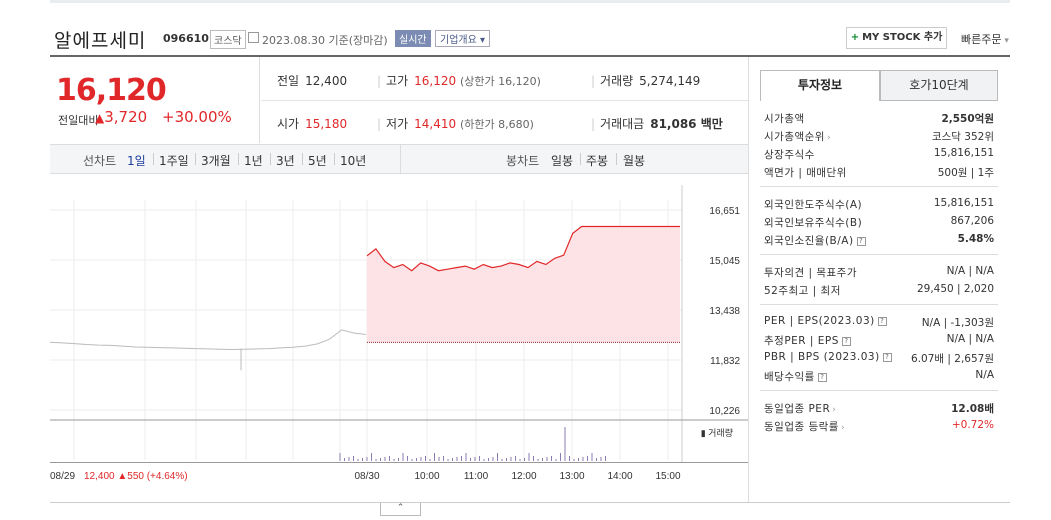  What do you see at coordinates (879, 118) in the screenshot?
I see `info-row: 시가총액 2,550억원` at bounding box center [879, 118].